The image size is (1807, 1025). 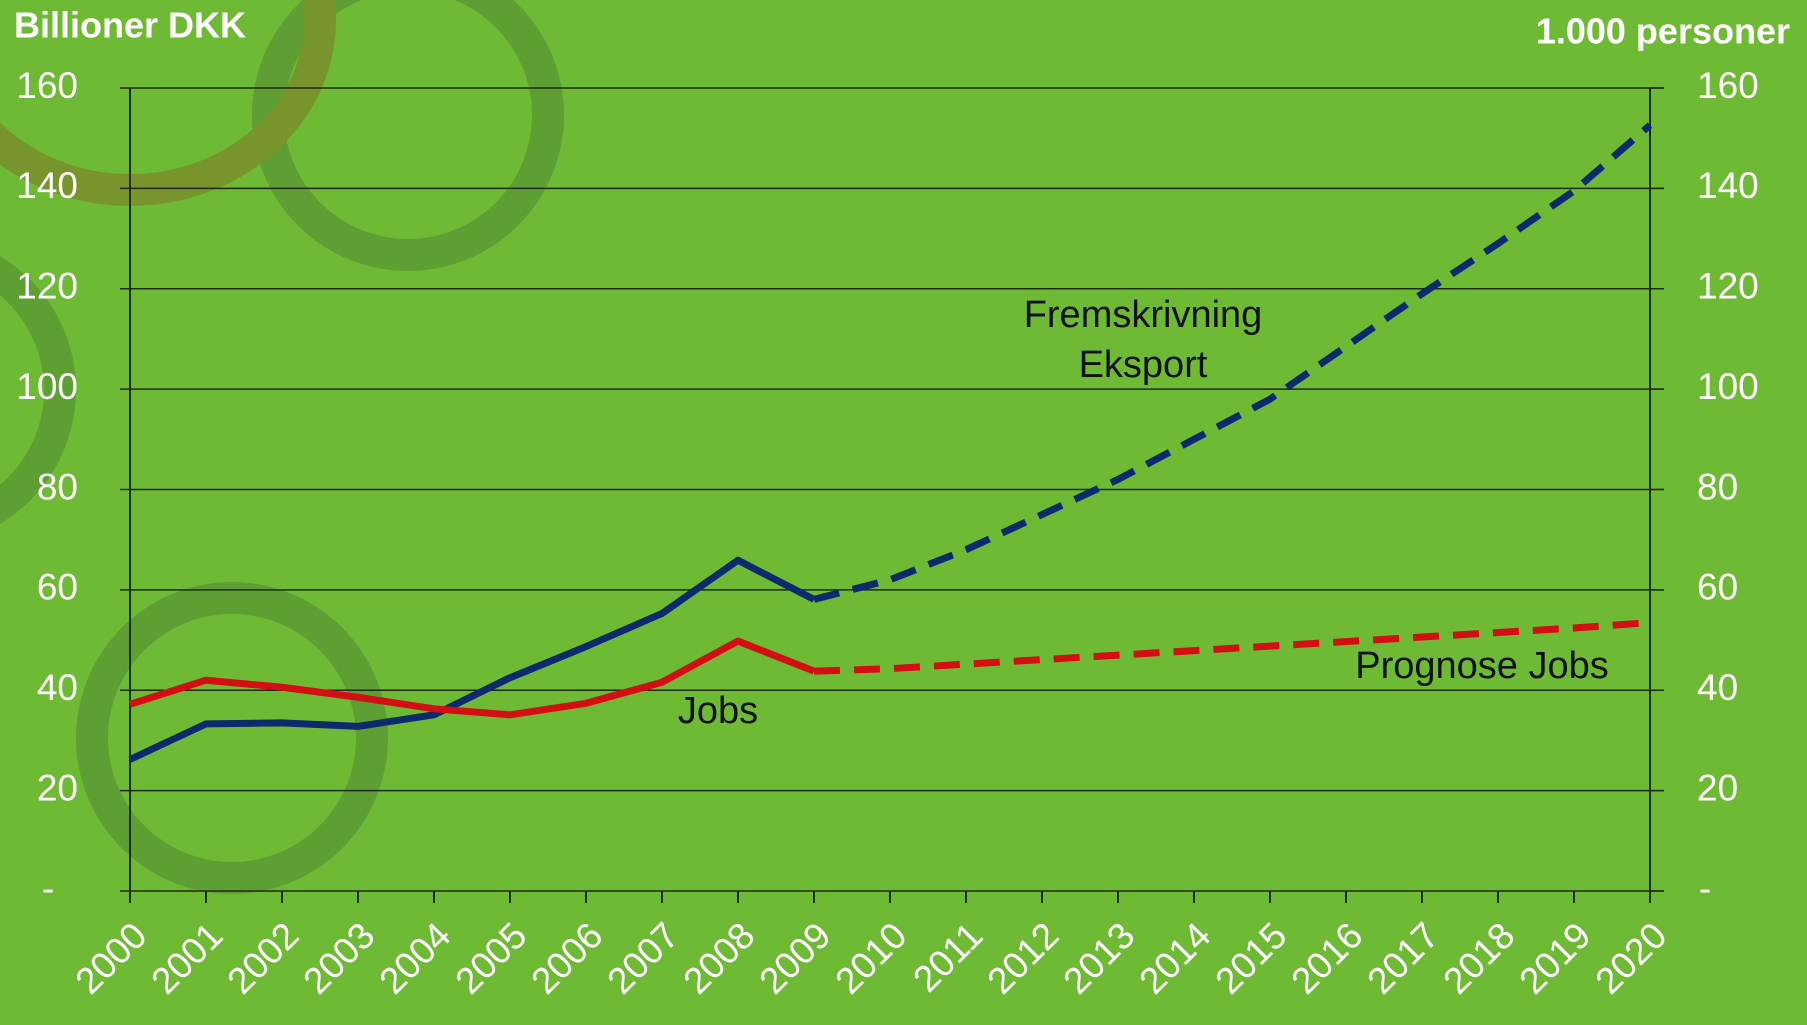 What do you see at coordinates (1728, 85) in the screenshot?
I see `y2-tick-label: 160` at bounding box center [1728, 85].